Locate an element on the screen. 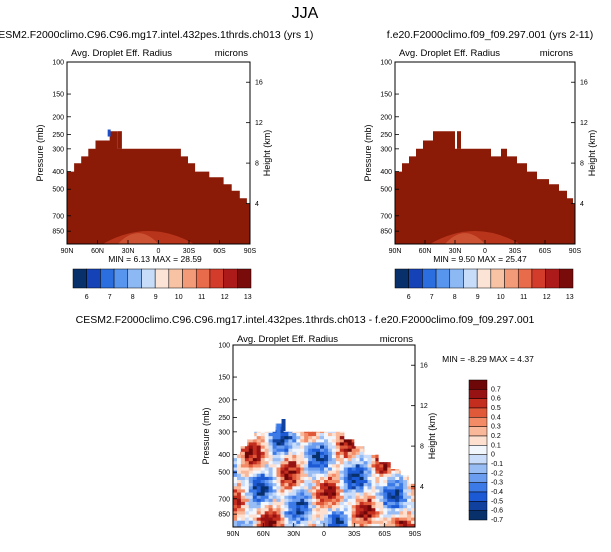 The height and width of the screenshot is (552, 611). colorbar-label: -0.5 is located at coordinates (497, 501).